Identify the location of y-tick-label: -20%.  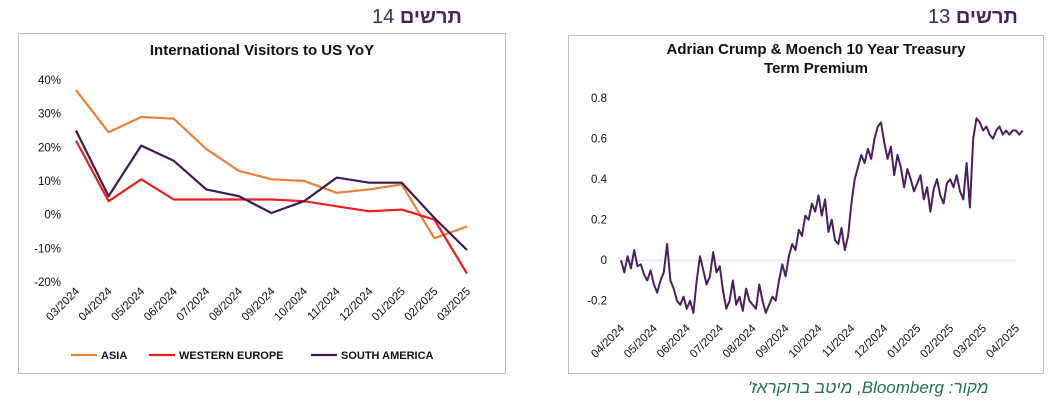
(47, 283).